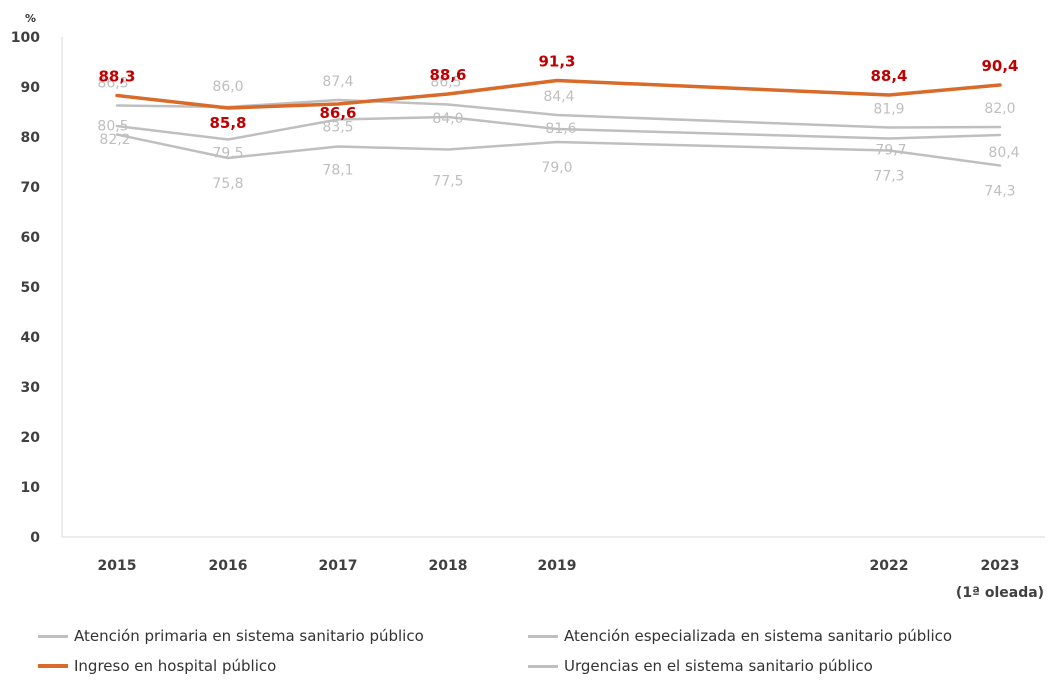 This screenshot has width=1051, height=685. Describe the element at coordinates (31, 388) in the screenshot. I see `y-tick-label: 30` at that location.